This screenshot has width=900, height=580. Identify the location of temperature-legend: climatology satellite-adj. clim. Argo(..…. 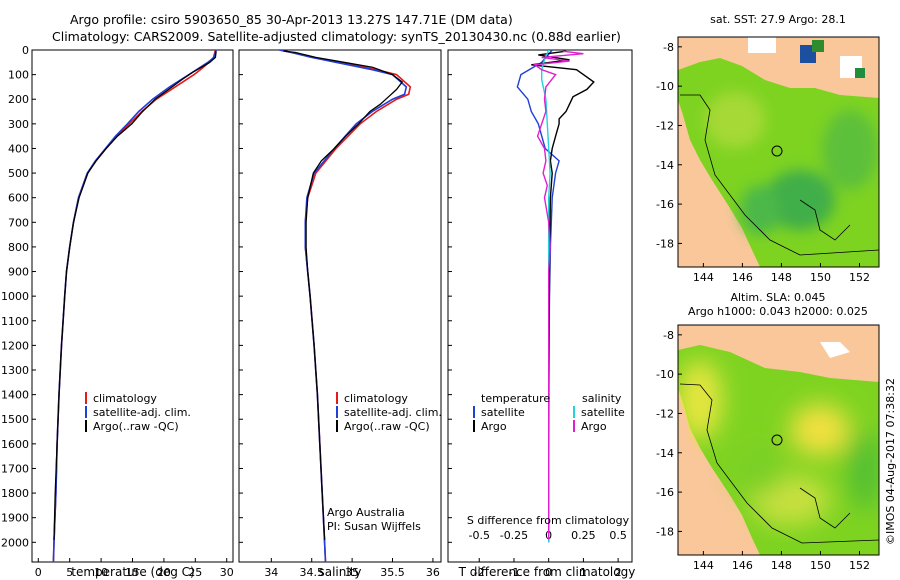
(138, 412).